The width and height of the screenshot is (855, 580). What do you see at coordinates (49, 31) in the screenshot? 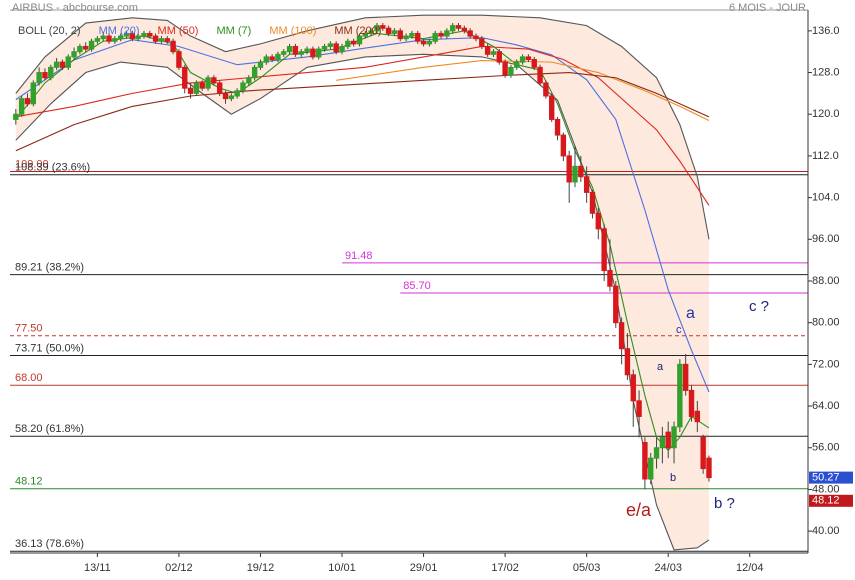
I see `legend-entry: BOLL (20, 2)` at bounding box center [49, 31].